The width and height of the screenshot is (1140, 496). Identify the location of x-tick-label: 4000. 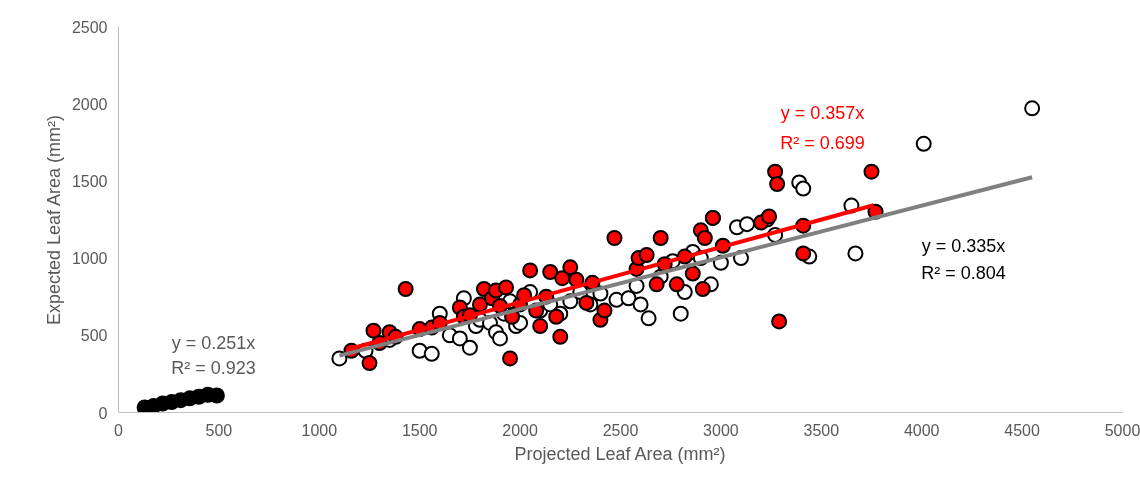
(921, 430).